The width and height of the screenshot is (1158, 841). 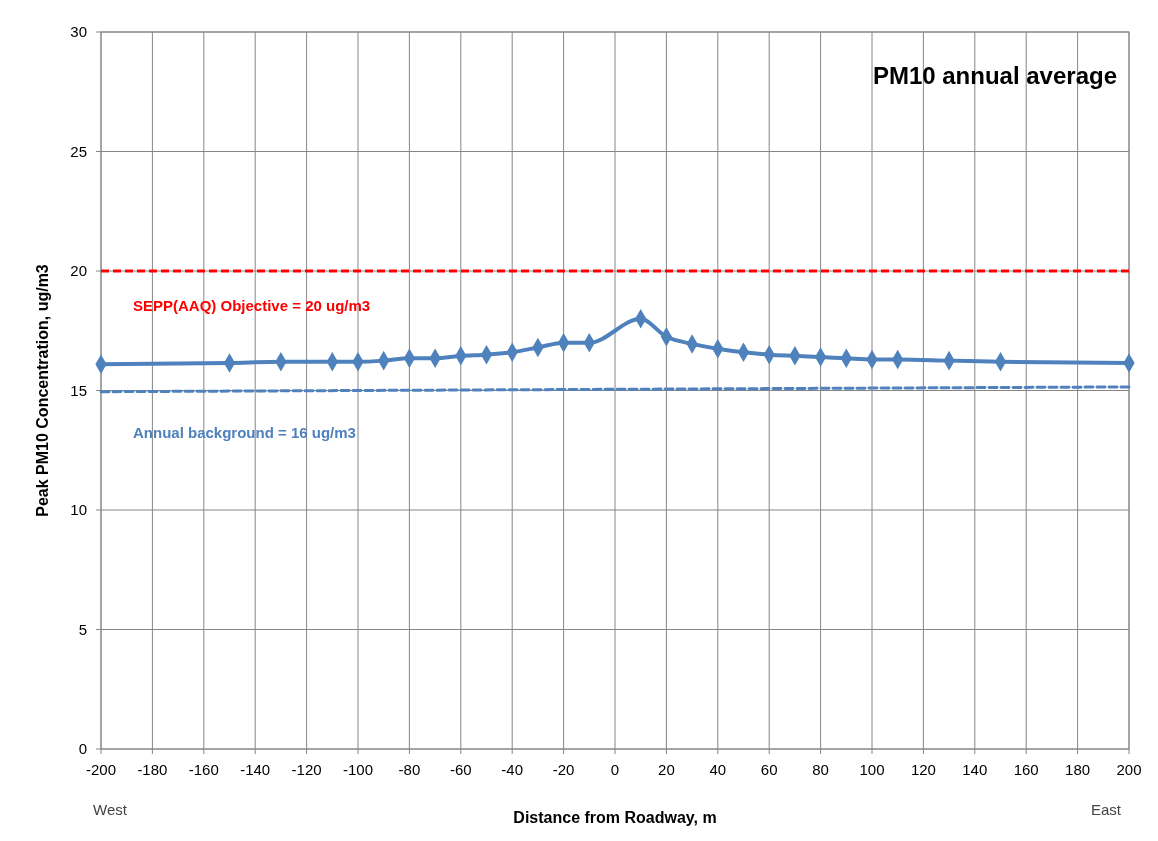 I want to click on x-tick-label: 140, so click(x=975, y=769).